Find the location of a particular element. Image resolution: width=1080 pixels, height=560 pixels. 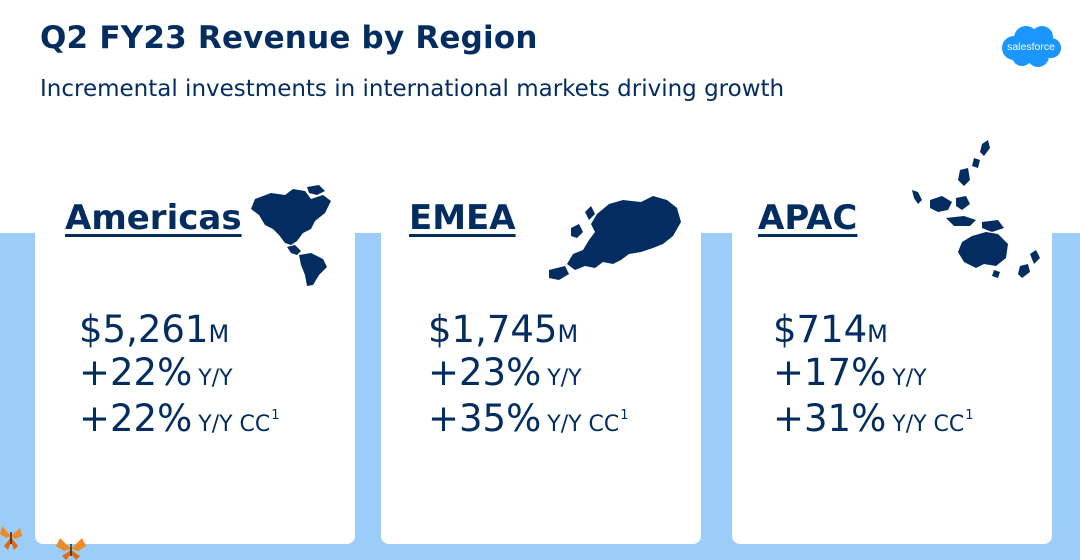

yoy-line: +22% Y/Y is located at coordinates (179, 372).